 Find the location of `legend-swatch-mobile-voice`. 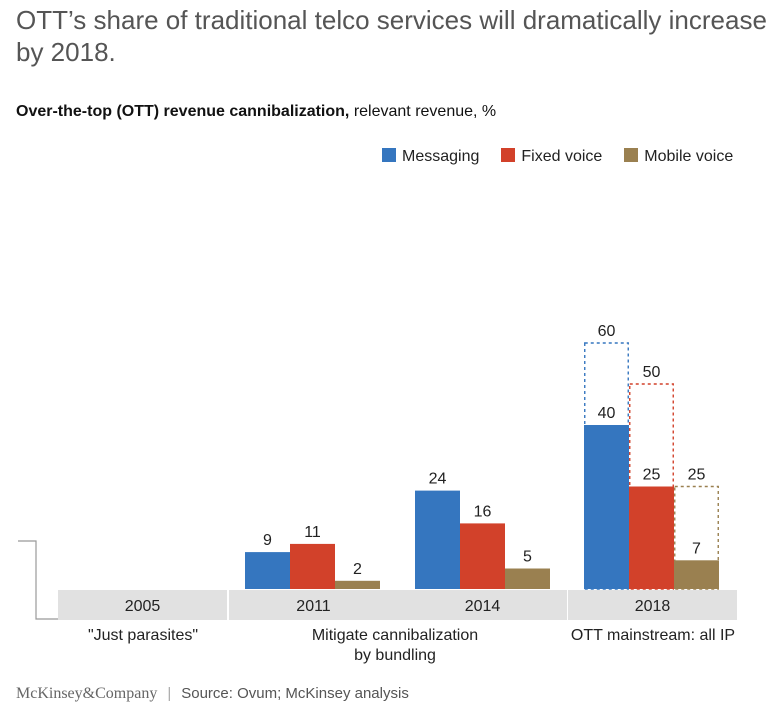

legend-swatch-mobile-voice is located at coordinates (631, 155).